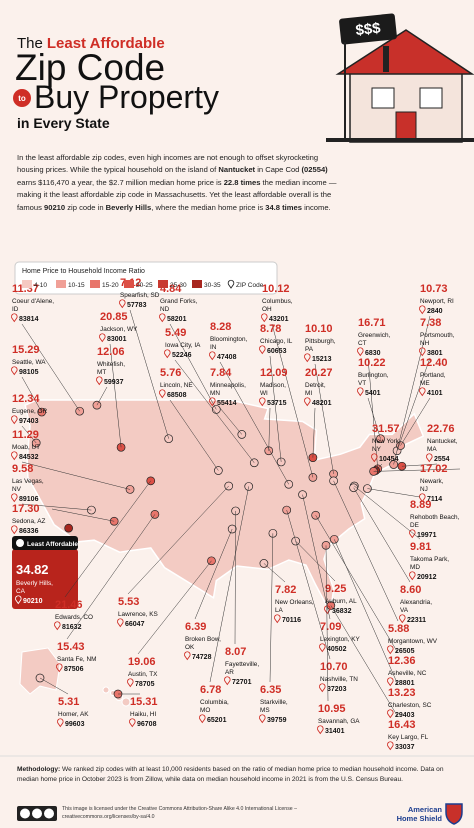 The image size is (474, 828). I want to click on highlight-icon, so click(20, 543).